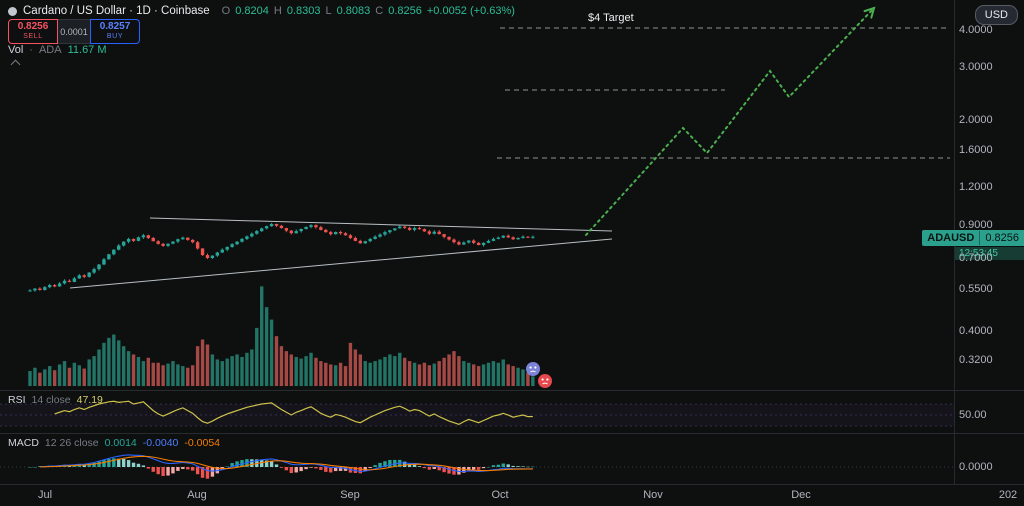 The image size is (1024, 506). I want to click on price-axis-label: 0.5500, so click(976, 289).